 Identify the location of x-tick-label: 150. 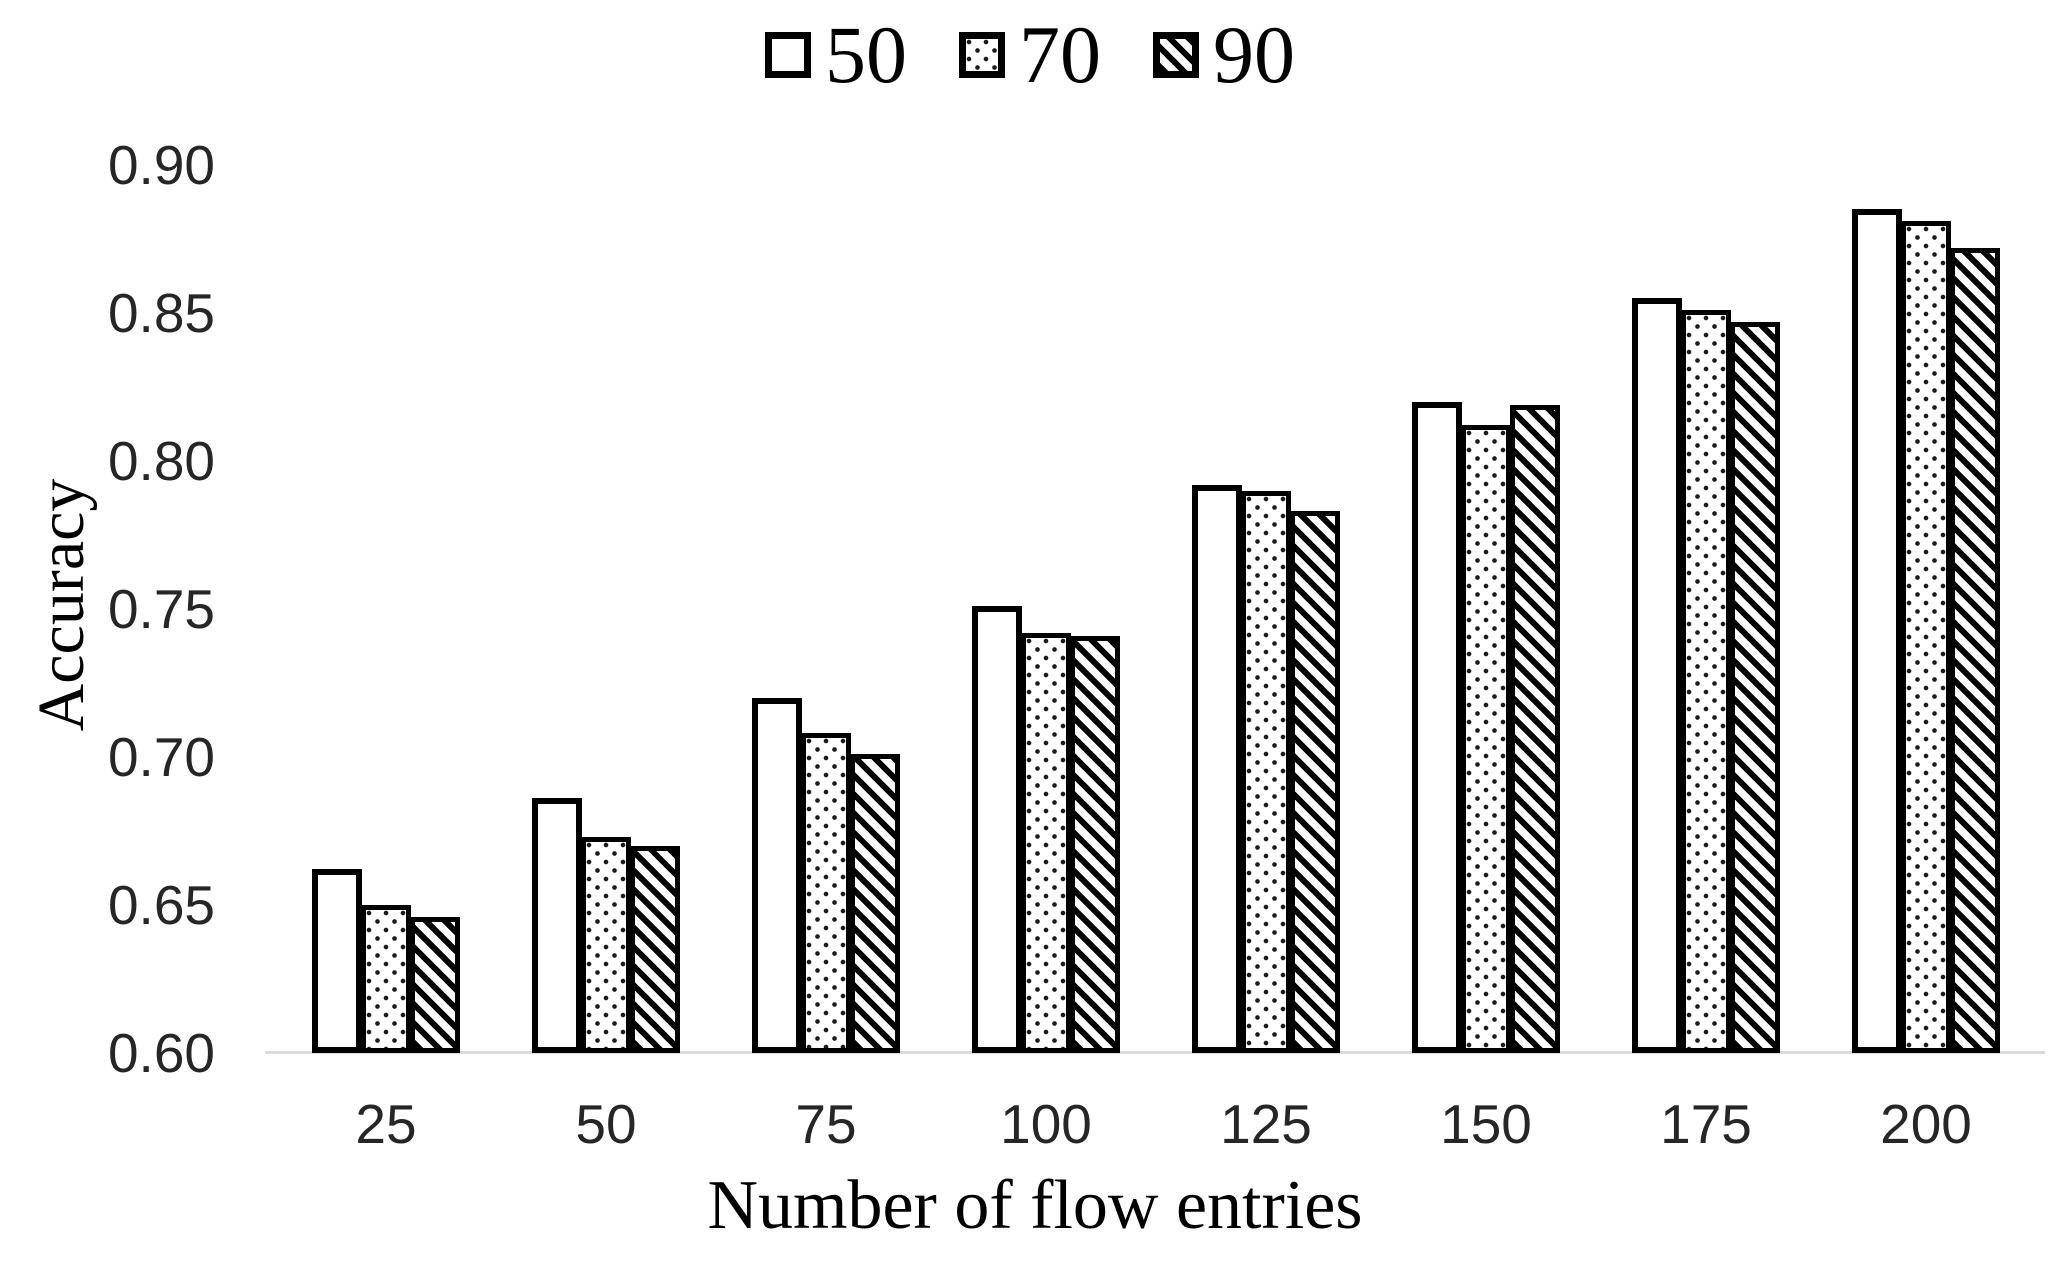
(1486, 1124).